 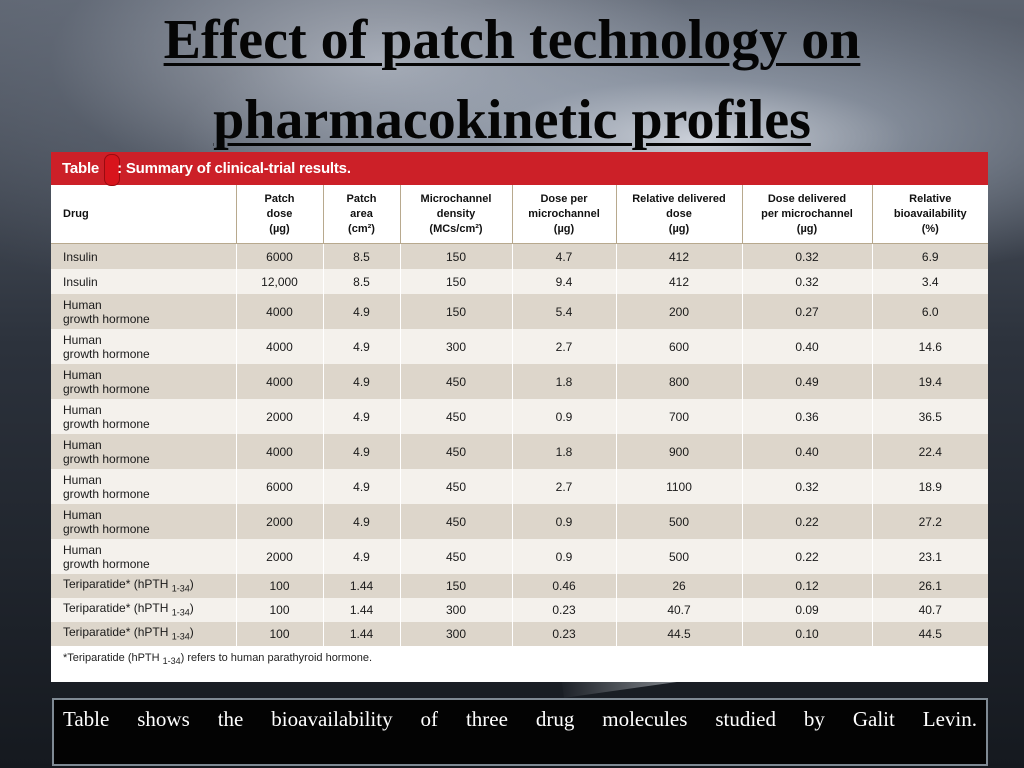 I want to click on column-header: Microchannel density (MCs/cm²), so click(x=455, y=214).